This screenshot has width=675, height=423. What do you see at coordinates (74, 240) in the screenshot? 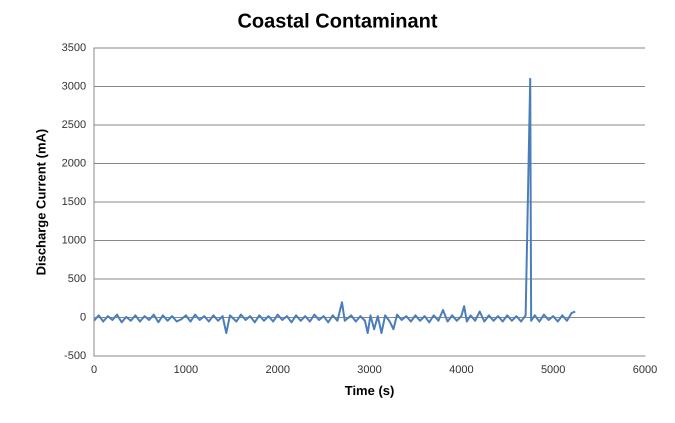
I see `y-tick-label: 1000` at bounding box center [74, 240].